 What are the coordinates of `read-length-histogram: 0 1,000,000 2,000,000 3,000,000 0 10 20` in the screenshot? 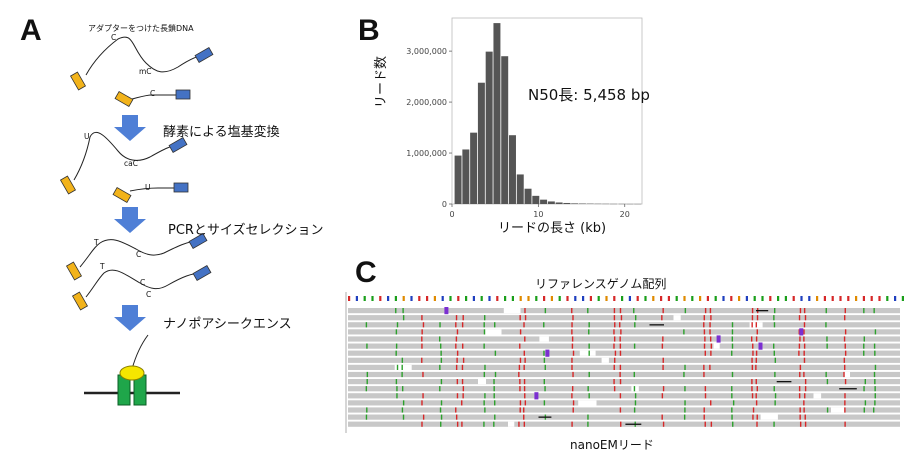 It's located at (524, 118).